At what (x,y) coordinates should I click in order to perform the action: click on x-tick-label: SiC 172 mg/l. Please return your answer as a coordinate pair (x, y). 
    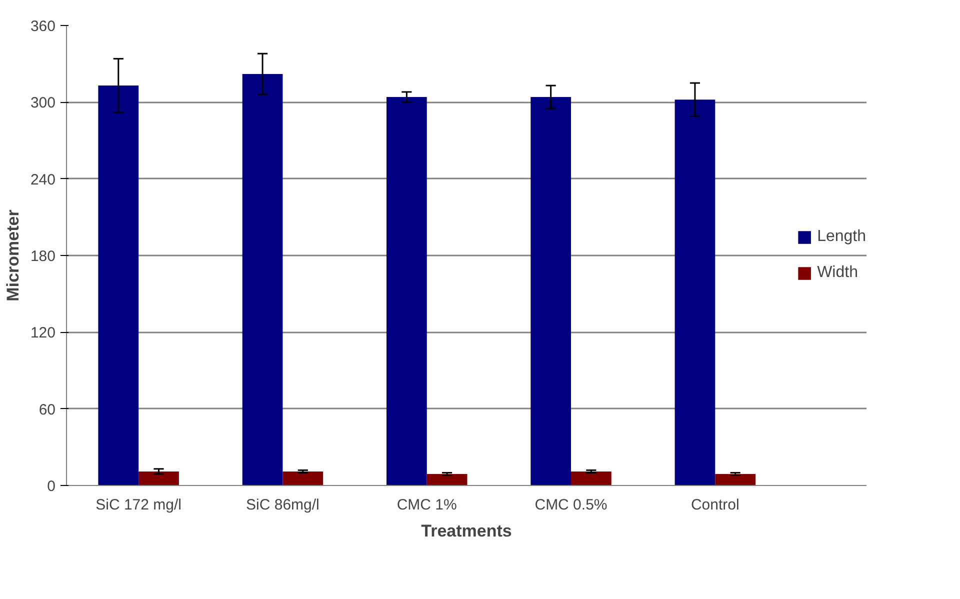
    Looking at the image, I should click on (139, 505).